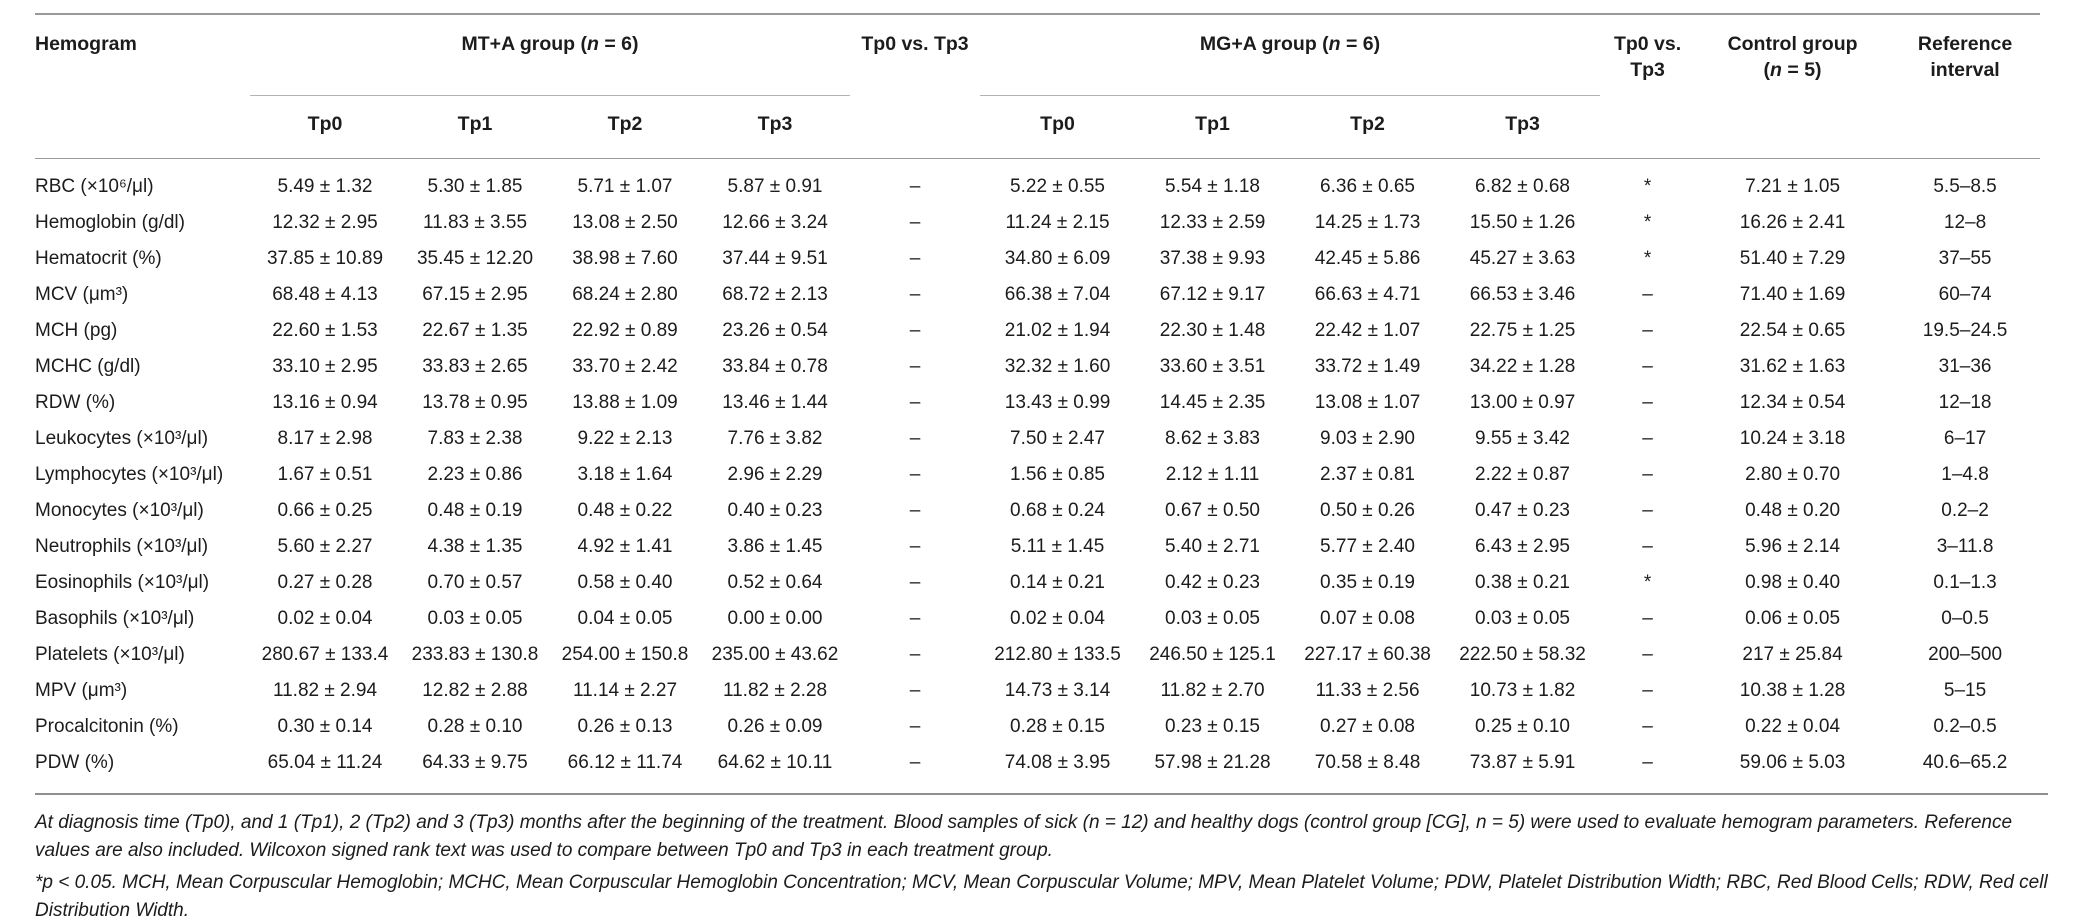 This screenshot has width=2083, height=921. What do you see at coordinates (1965, 294) in the screenshot?
I see `reference-interval-cell: 60–74` at bounding box center [1965, 294].